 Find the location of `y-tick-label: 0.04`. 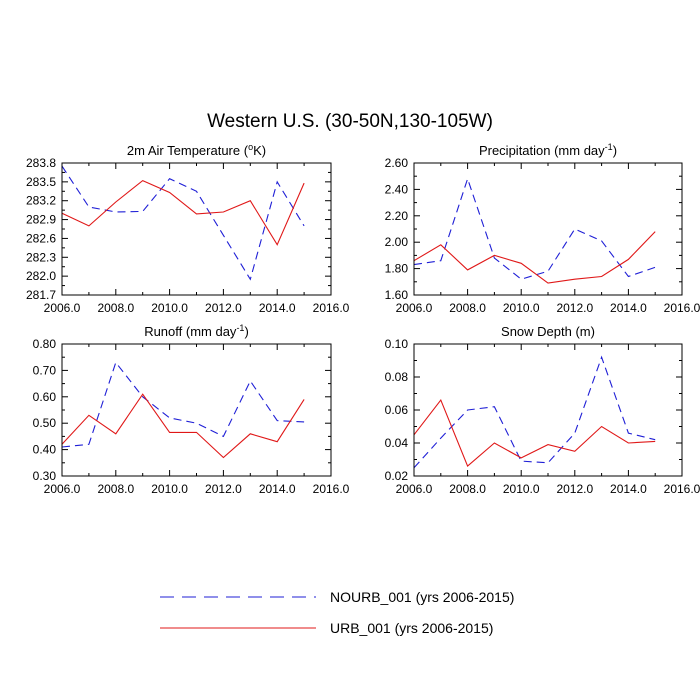

y-tick-label: 0.04 is located at coordinates (397, 443).